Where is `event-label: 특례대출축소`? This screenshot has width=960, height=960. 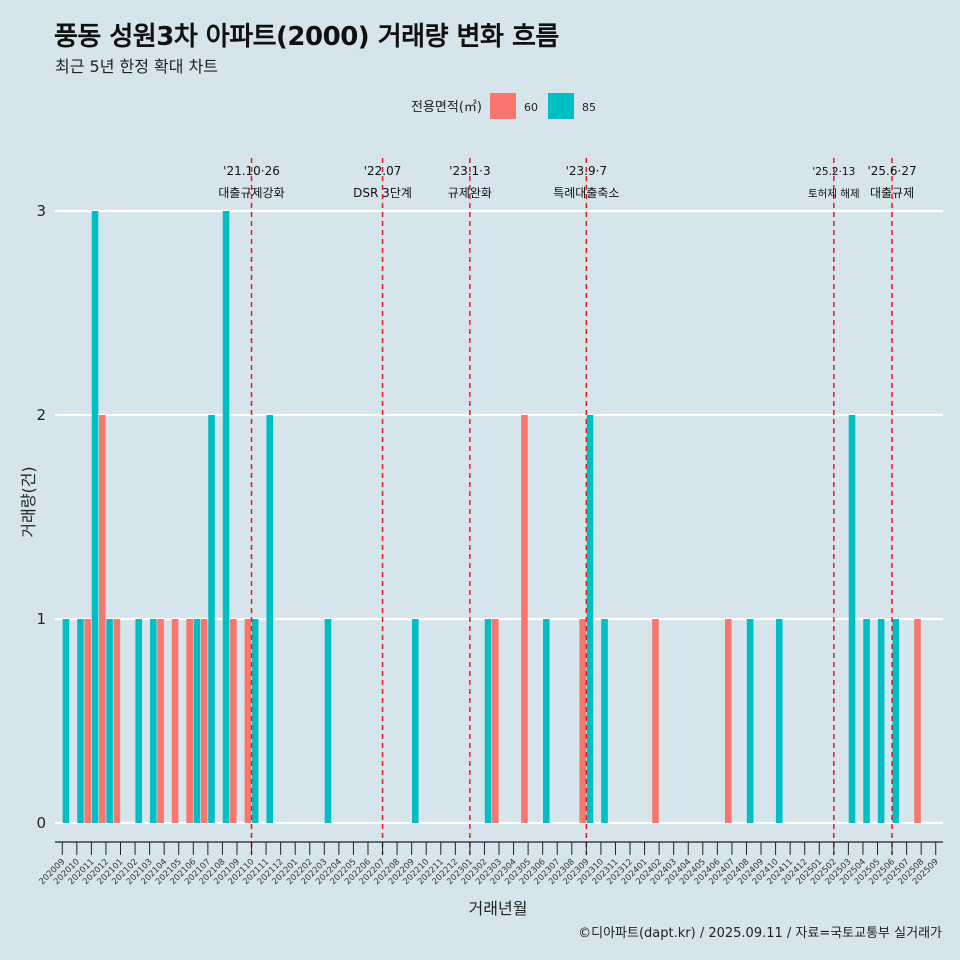 event-label: 특례대출축소 is located at coordinates (586, 193).